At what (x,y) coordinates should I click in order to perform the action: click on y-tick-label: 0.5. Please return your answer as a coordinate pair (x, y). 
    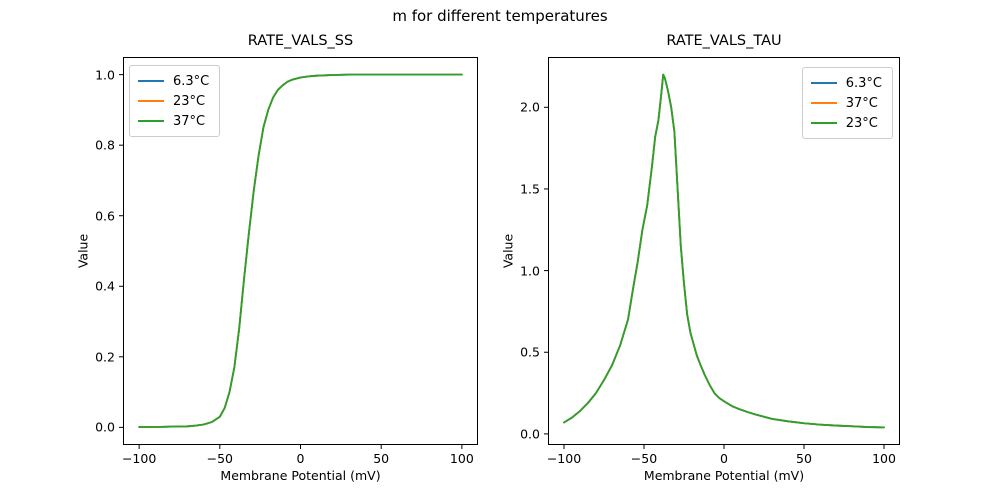
    Looking at the image, I should click on (530, 352).